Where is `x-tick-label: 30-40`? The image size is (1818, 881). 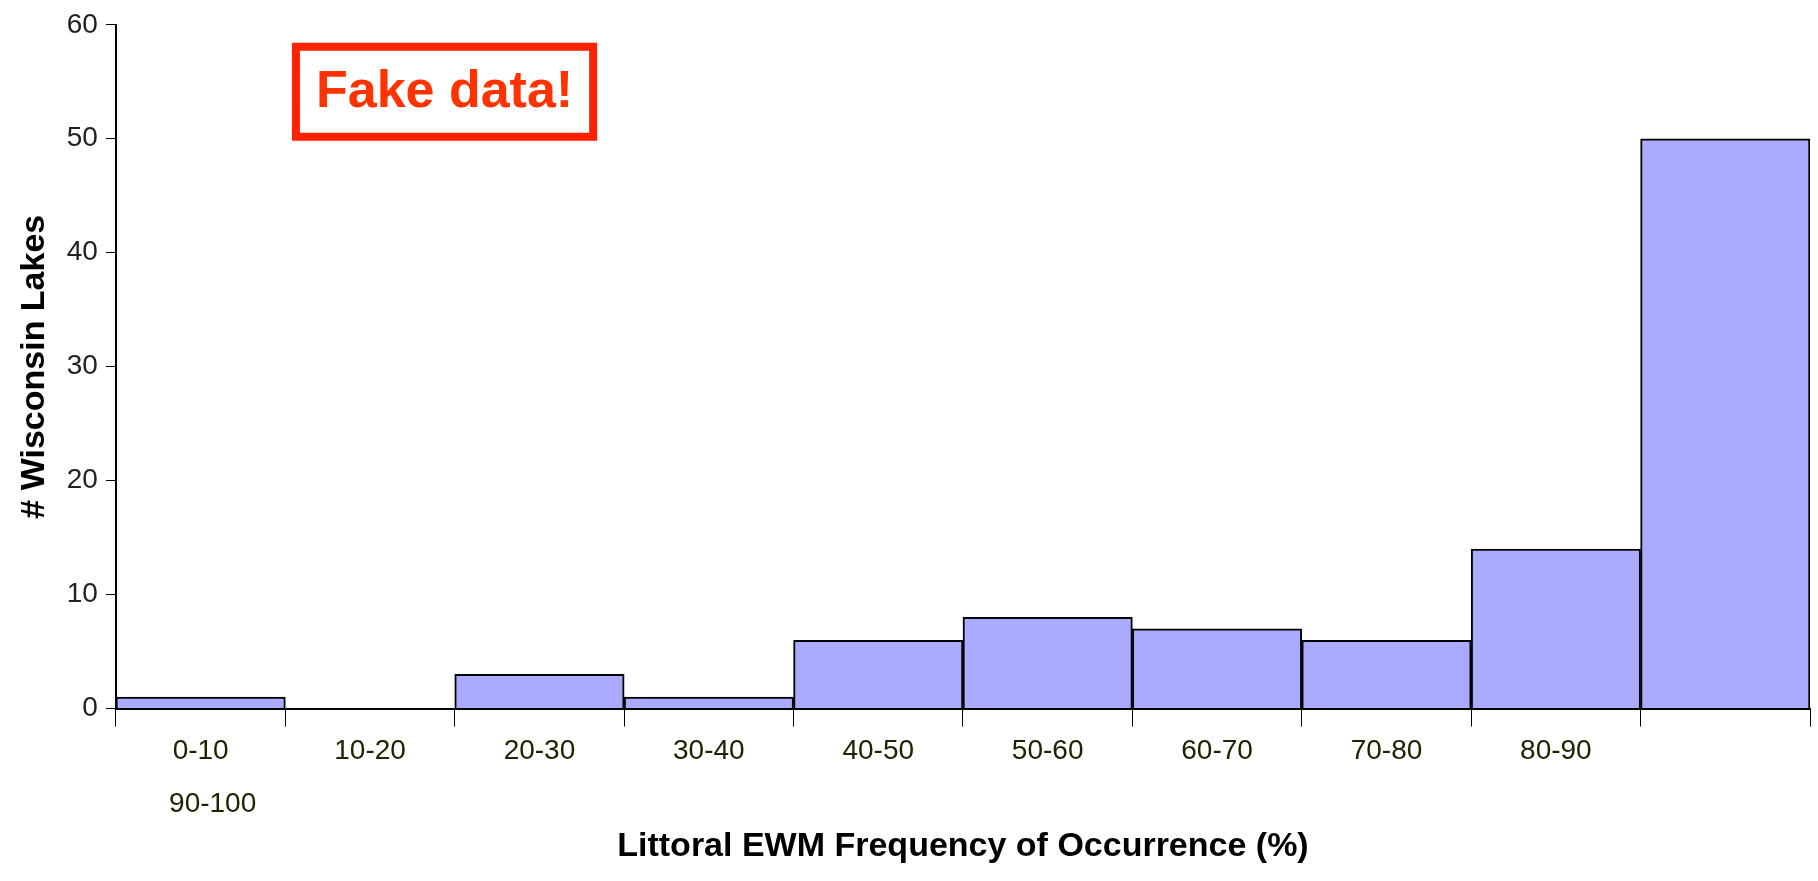
x-tick-label: 30-40 is located at coordinates (709, 750).